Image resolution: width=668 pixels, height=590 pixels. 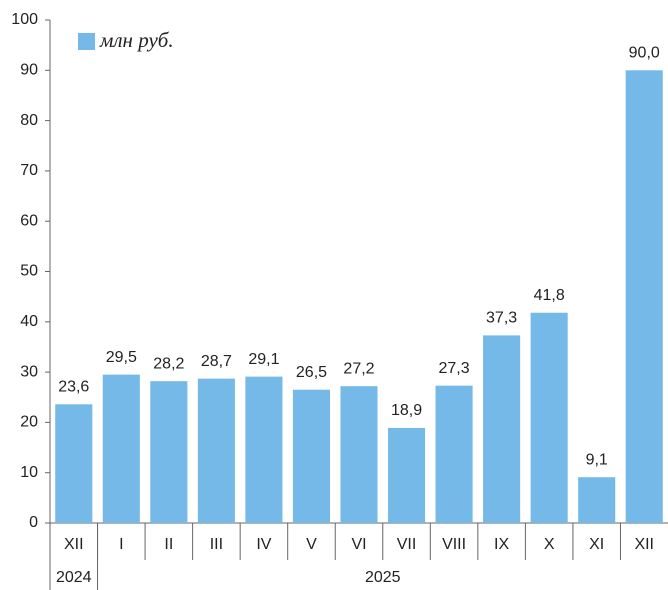 I want to click on value-label: 26,5, so click(x=311, y=372).